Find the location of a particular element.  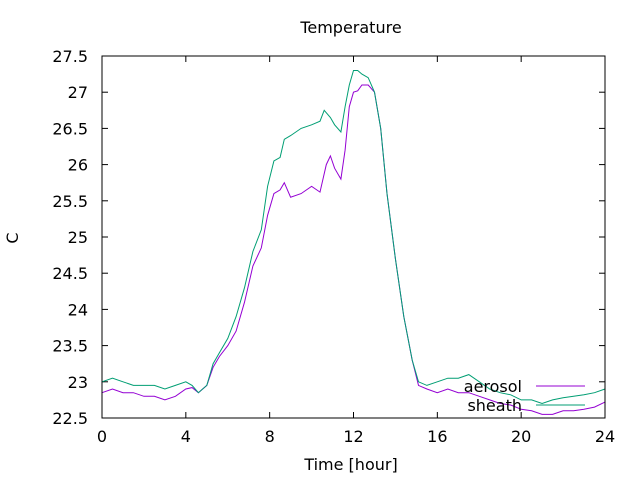

y-tick-label: 24 is located at coordinates (78, 309).